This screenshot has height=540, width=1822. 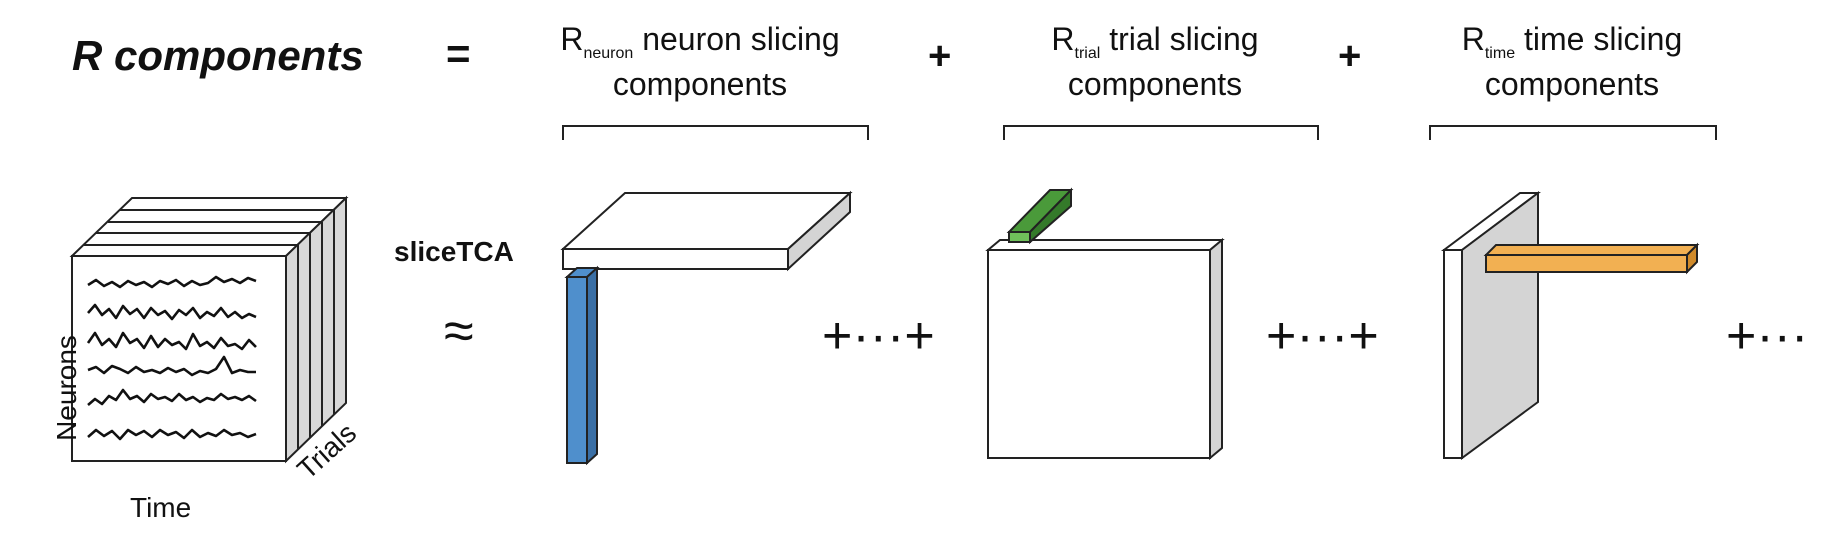 What do you see at coordinates (218, 55) in the screenshot?
I see `page-title: R components` at bounding box center [218, 55].